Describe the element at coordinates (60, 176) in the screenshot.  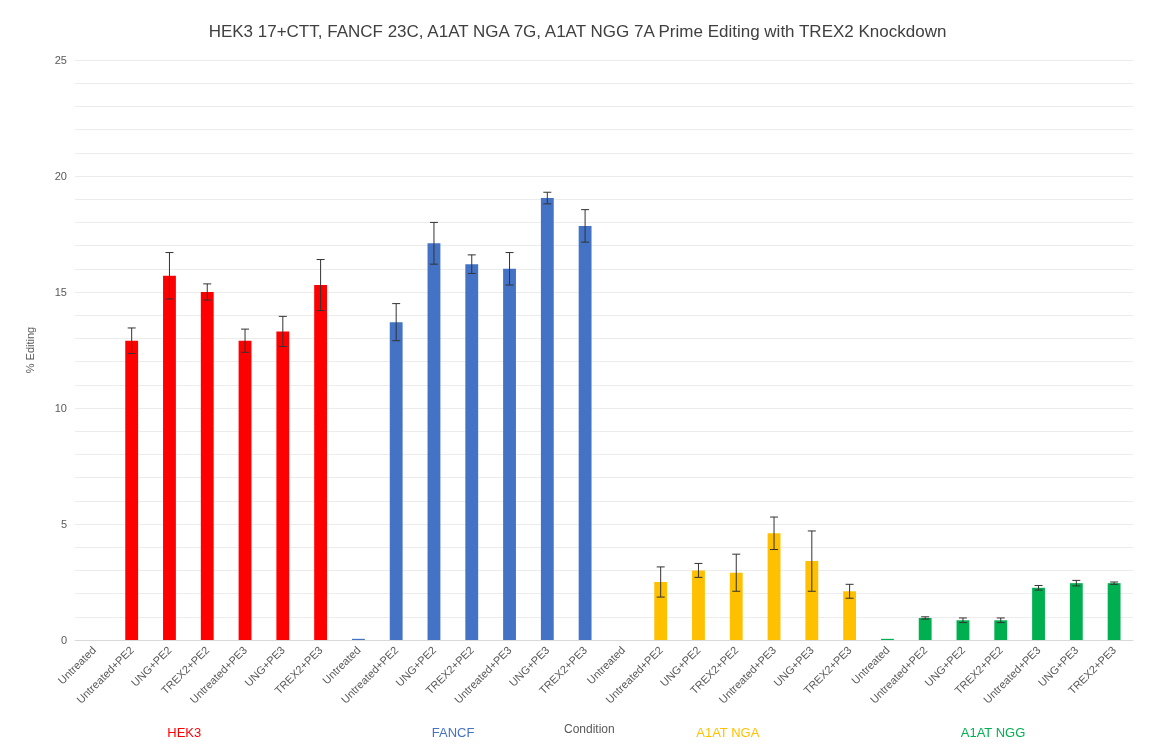
I see `y-tick-label: 20` at that location.